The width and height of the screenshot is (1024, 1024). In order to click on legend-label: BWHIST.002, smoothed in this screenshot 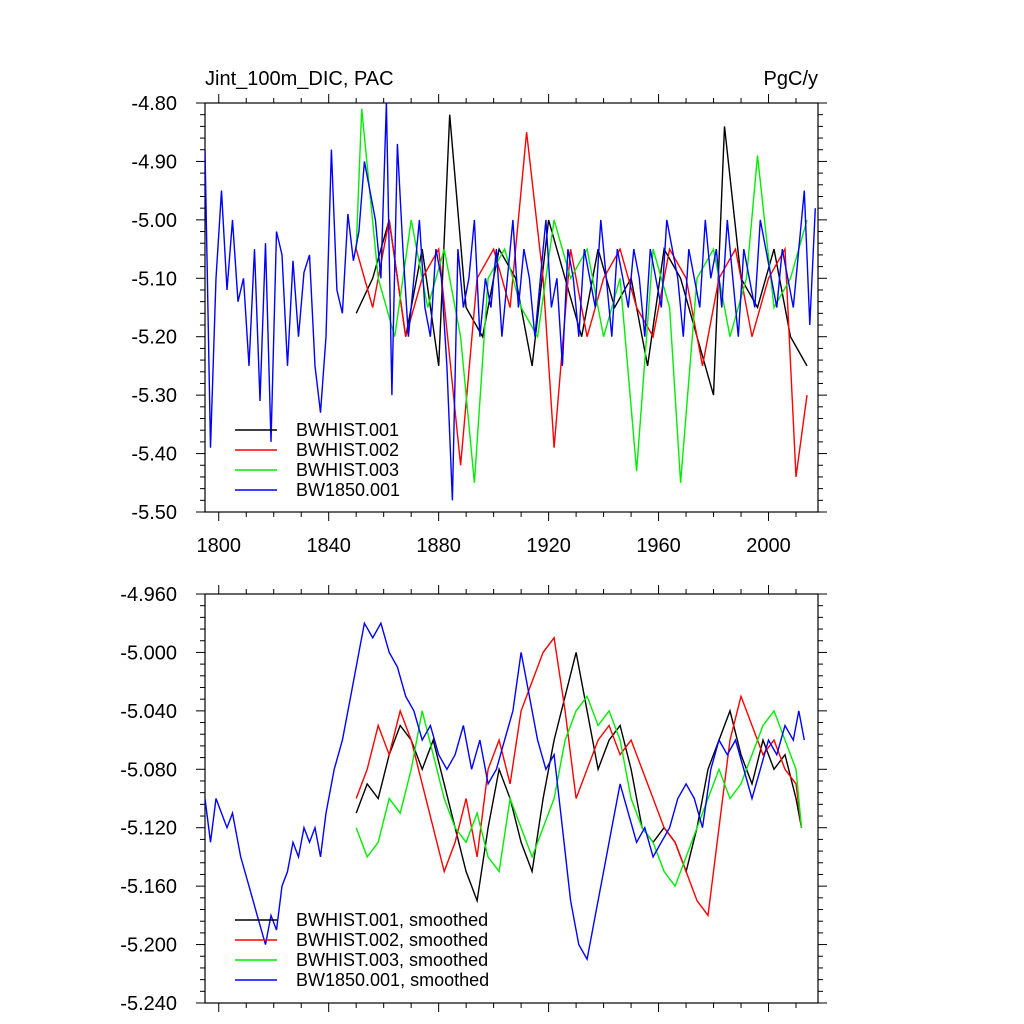, I will do `click(392, 940)`.